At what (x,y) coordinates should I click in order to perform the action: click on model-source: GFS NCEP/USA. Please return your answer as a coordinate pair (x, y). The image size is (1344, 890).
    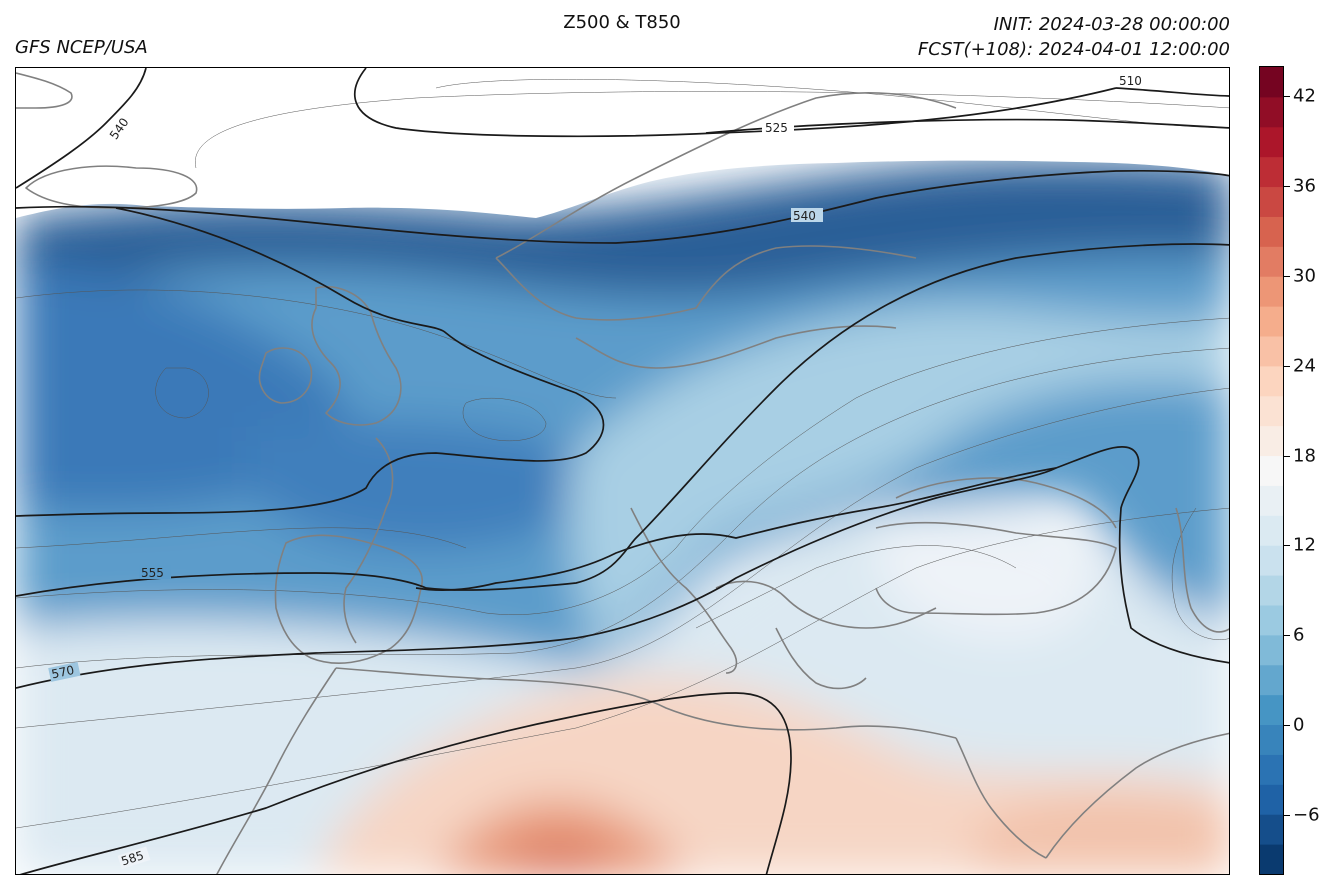
    Looking at the image, I should click on (81, 47).